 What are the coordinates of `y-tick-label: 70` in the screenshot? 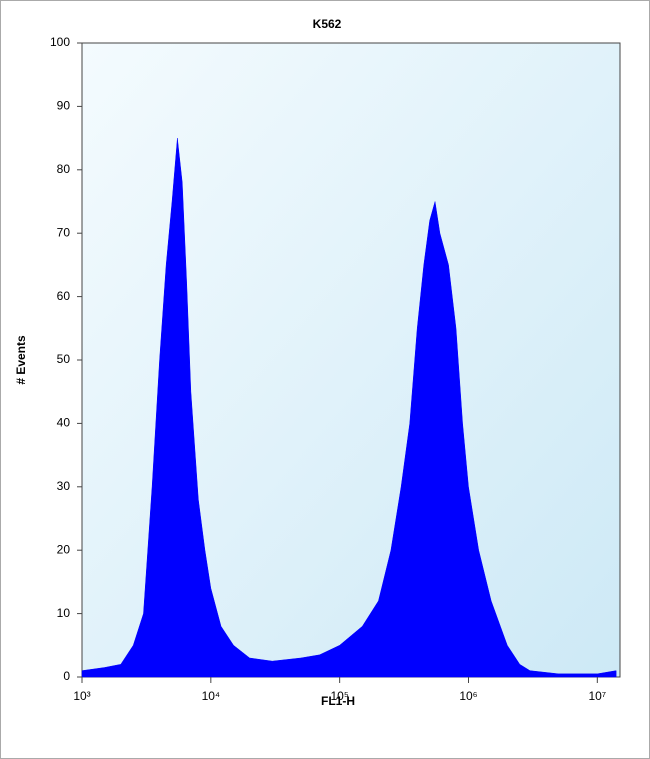 It's located at (64, 232).